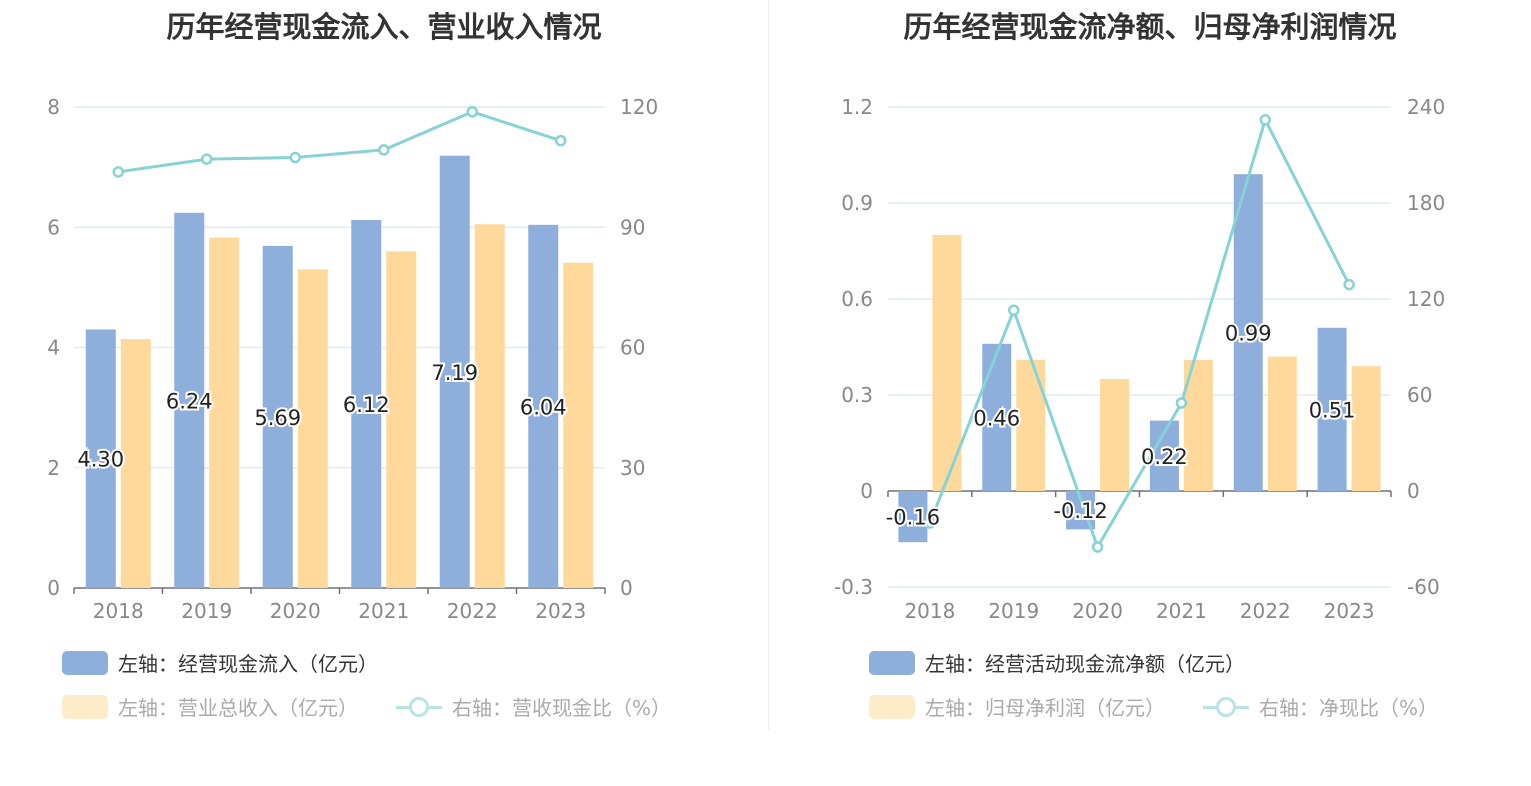 The height and width of the screenshot is (786, 1531). I want to click on panel-divider, so click(768, 365).